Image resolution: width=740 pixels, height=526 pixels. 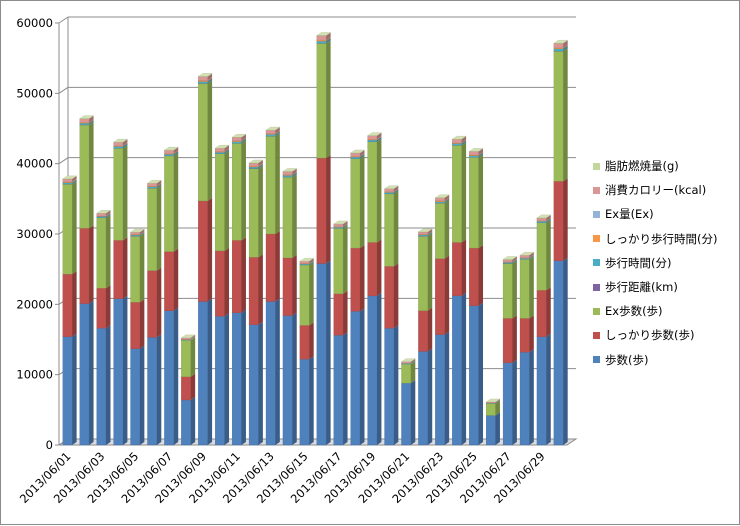 What do you see at coordinates (666, 239) in the screenshot?
I see `legend-item: しっかり歩行時間(分)` at bounding box center [666, 239].